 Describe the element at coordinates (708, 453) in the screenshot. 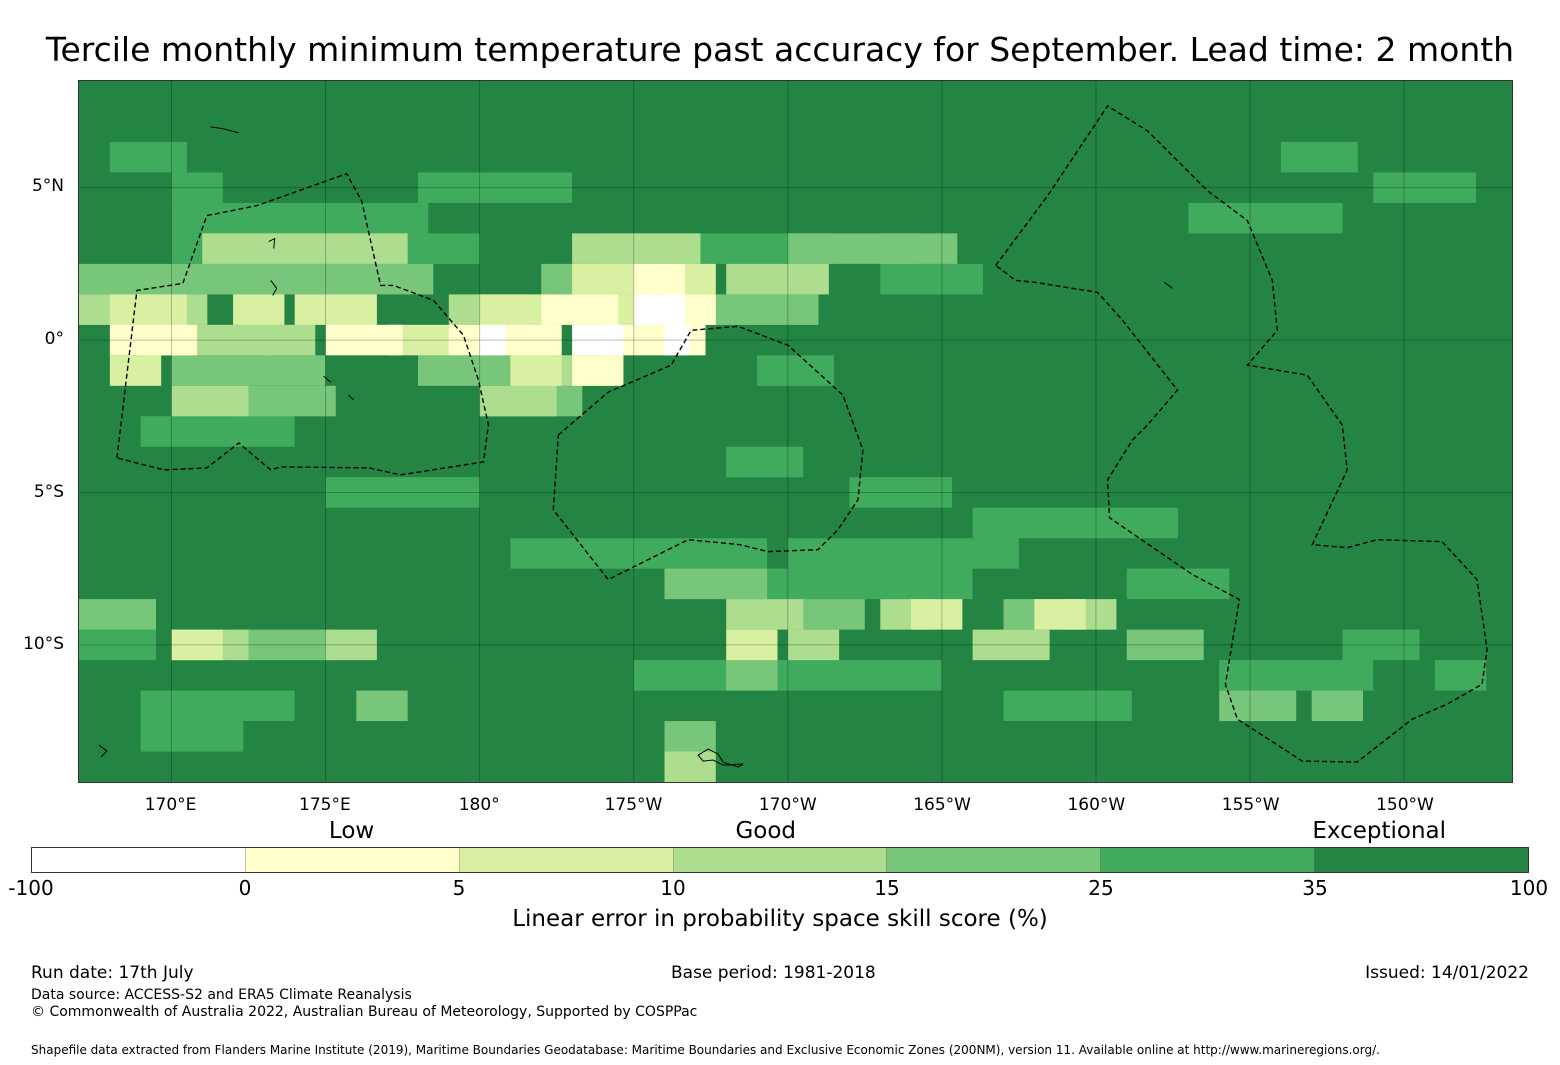

I see `eez-boundary-central` at that location.